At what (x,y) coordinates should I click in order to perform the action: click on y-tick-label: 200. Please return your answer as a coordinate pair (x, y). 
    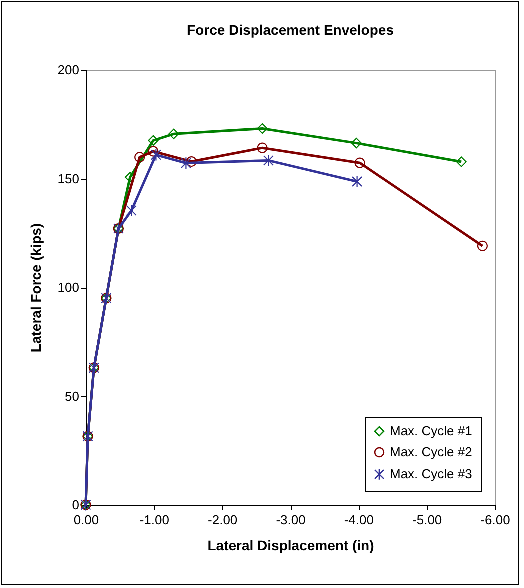
    Looking at the image, I should click on (69, 70).